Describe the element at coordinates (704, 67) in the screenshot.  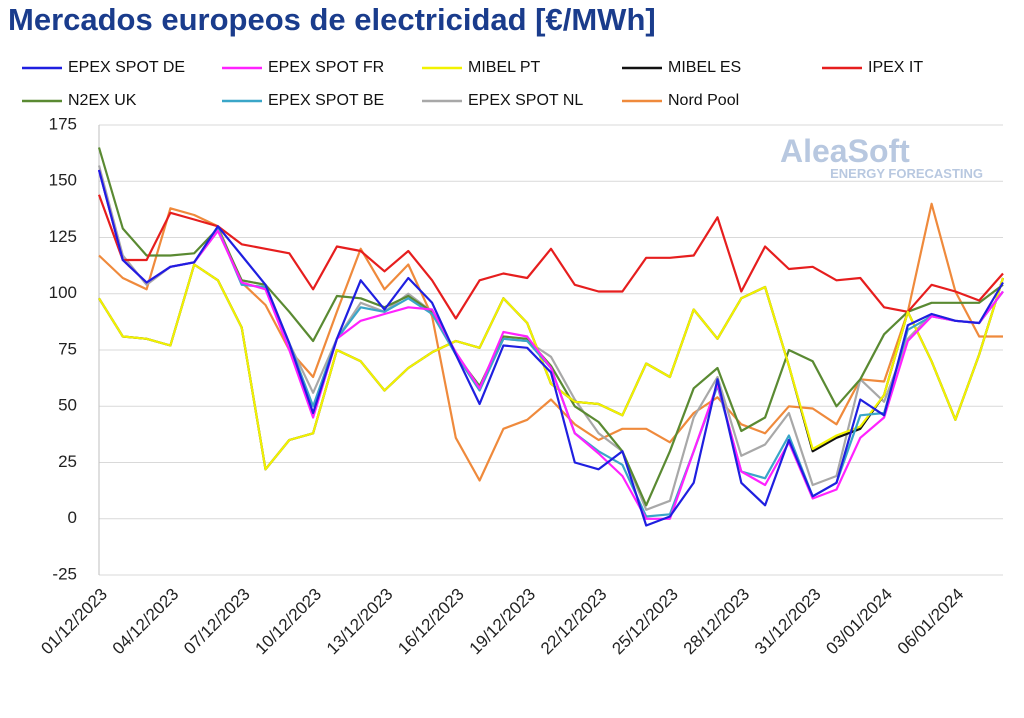
I see `legend-label: MIBEL ES` at that location.